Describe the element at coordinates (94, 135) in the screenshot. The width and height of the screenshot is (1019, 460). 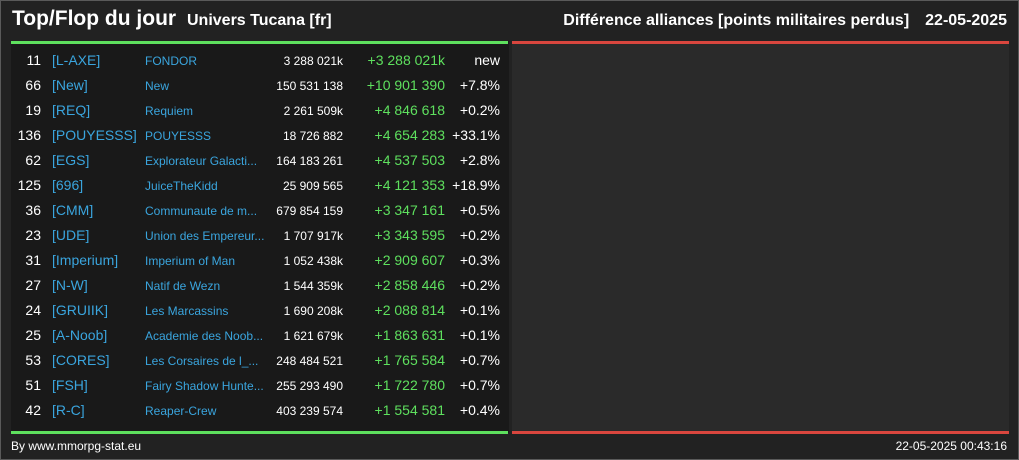
I see `alliance-tag-link: [POUYESSS]` at that location.